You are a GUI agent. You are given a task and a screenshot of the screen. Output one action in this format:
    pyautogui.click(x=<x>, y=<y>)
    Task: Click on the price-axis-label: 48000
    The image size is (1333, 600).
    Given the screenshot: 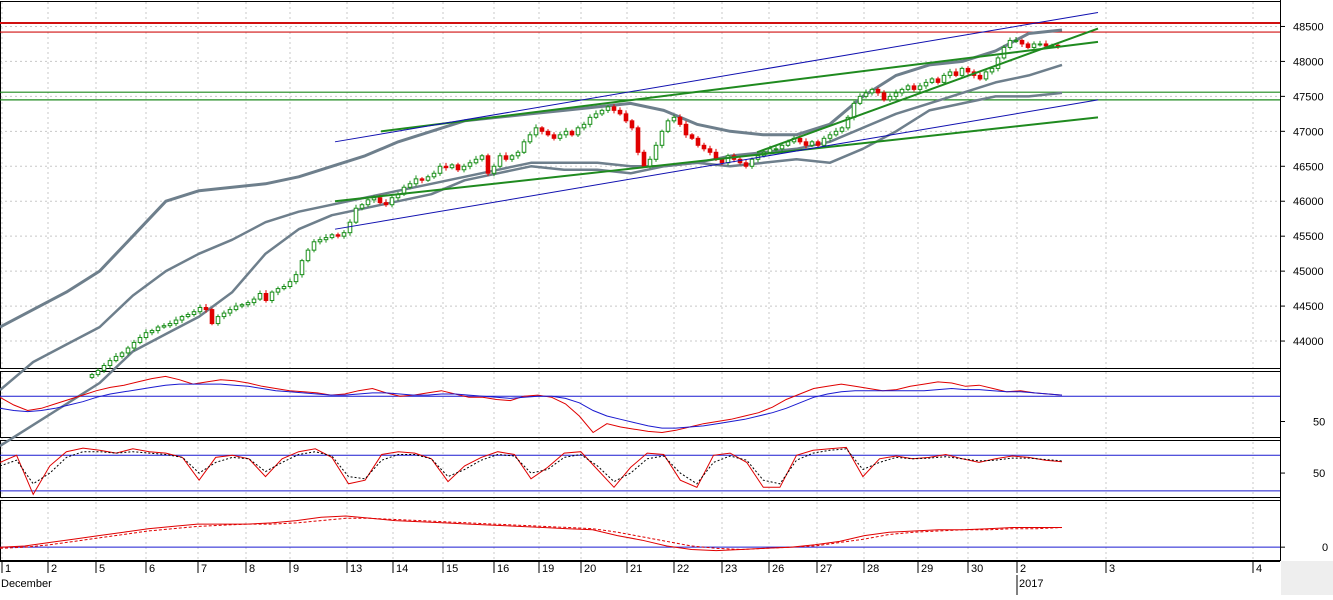 What is the action you would take?
    pyautogui.click(x=1308, y=62)
    